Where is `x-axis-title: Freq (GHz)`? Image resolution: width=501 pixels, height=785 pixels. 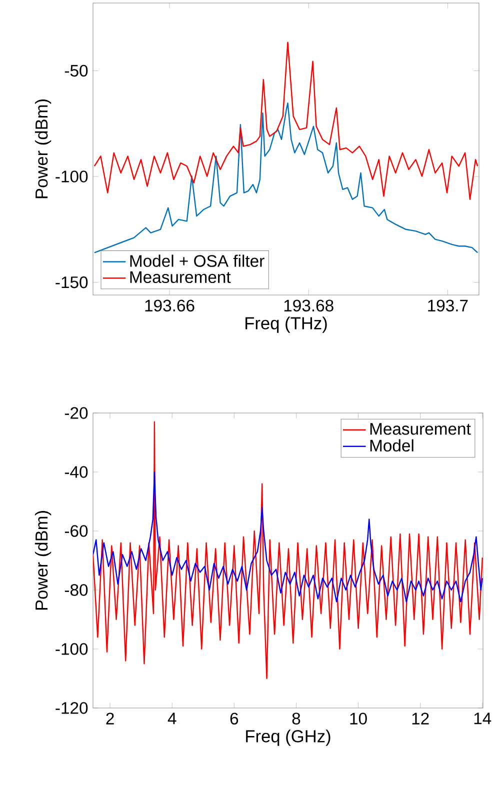
x-axis-title: Freq (GHz) is located at coordinates (288, 738).